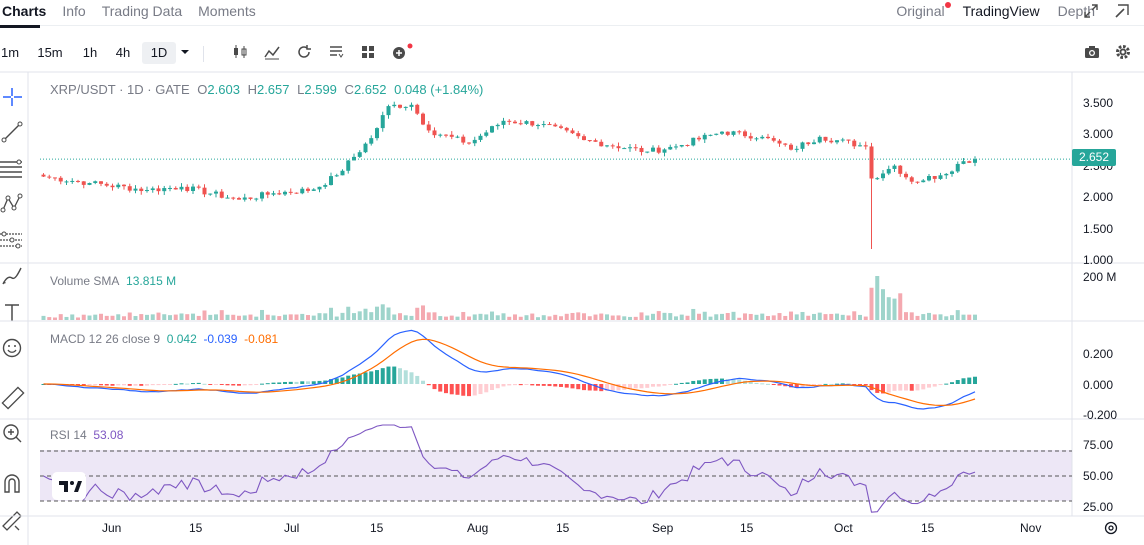  Describe the element at coordinates (13, 132) in the screenshot. I see `trendline-icon` at that location.